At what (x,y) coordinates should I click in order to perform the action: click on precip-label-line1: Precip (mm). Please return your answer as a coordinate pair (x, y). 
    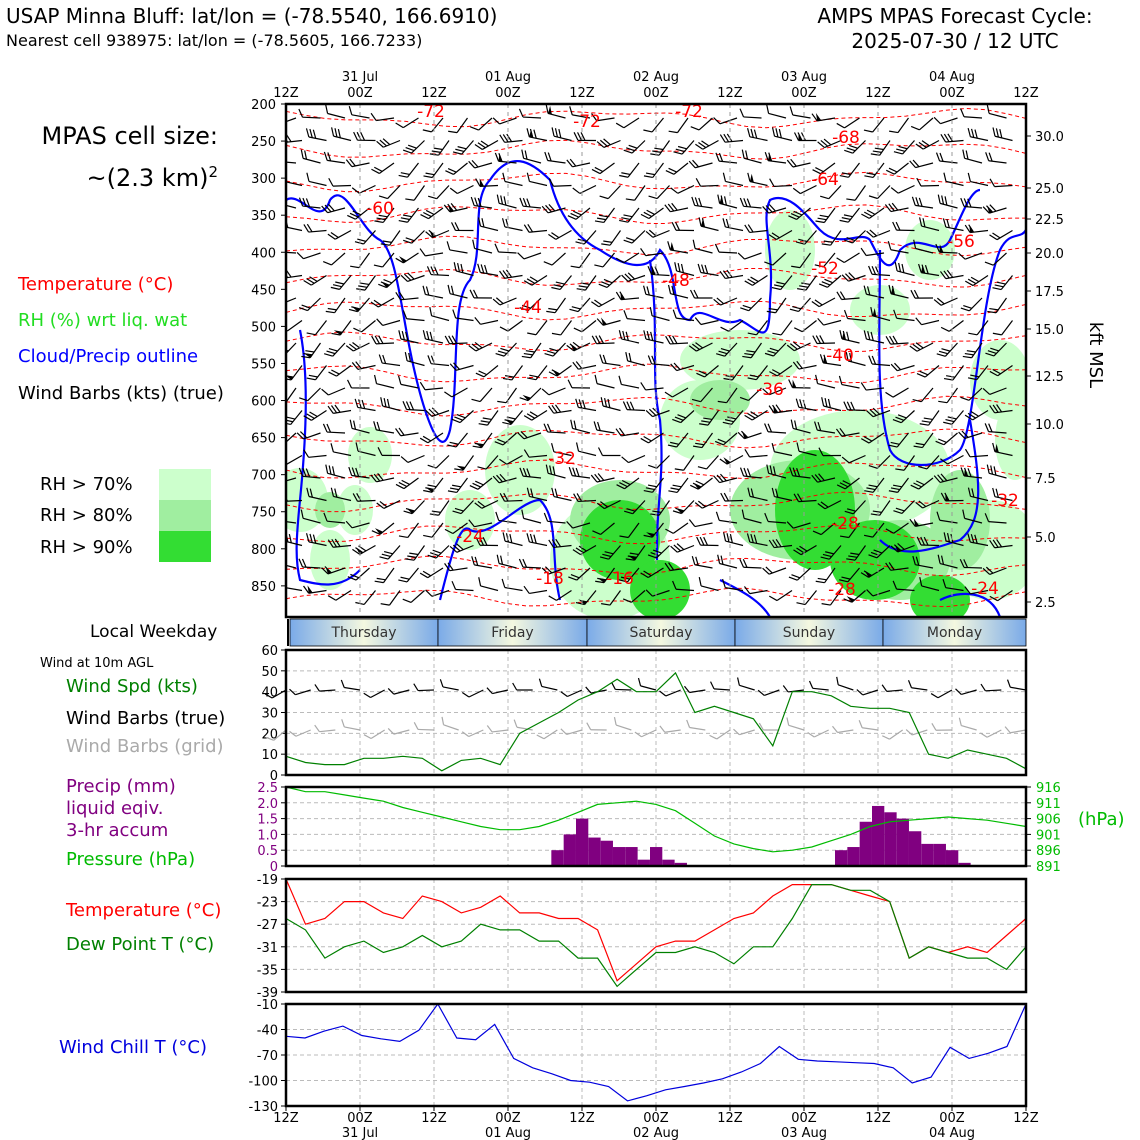
    Looking at the image, I should click on (121, 786).